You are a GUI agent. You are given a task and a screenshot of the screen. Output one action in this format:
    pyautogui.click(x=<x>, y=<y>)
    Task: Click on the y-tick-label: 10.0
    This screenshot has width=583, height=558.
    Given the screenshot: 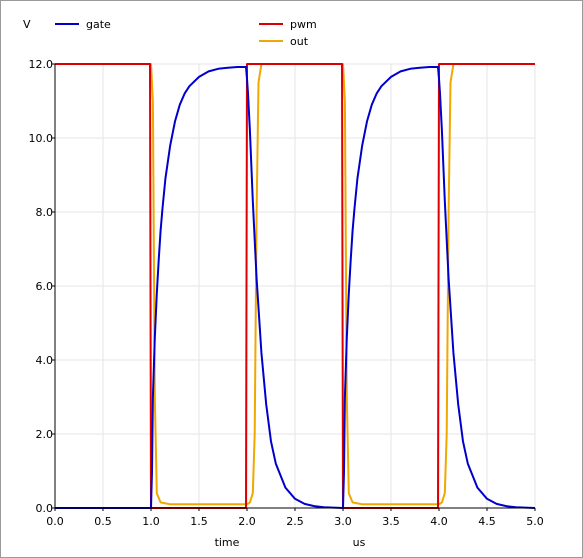 What is the action you would take?
    pyautogui.click(x=41, y=138)
    